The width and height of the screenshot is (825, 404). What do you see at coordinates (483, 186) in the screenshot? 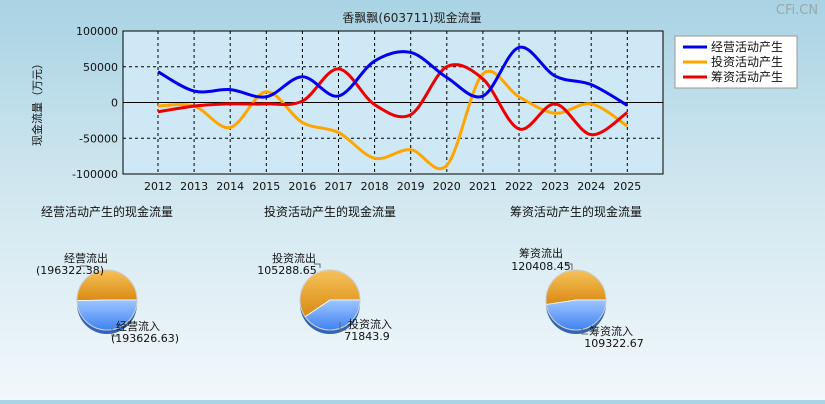
I see `x-tick-label: 2021` at bounding box center [483, 186].